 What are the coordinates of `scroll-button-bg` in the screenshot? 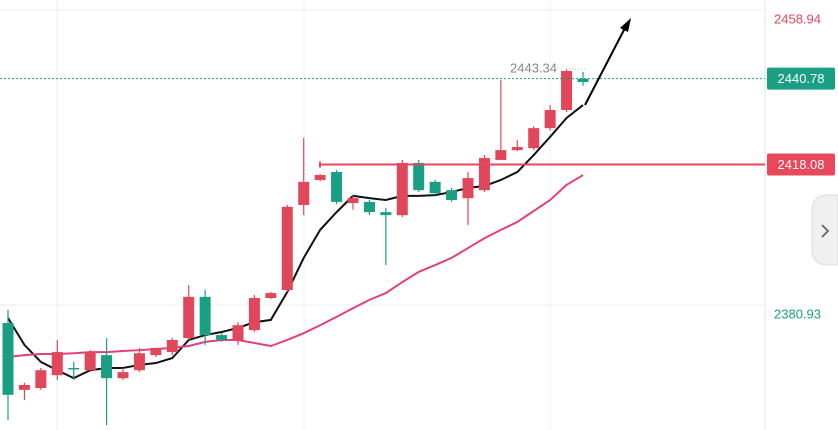 It's located at (824, 230).